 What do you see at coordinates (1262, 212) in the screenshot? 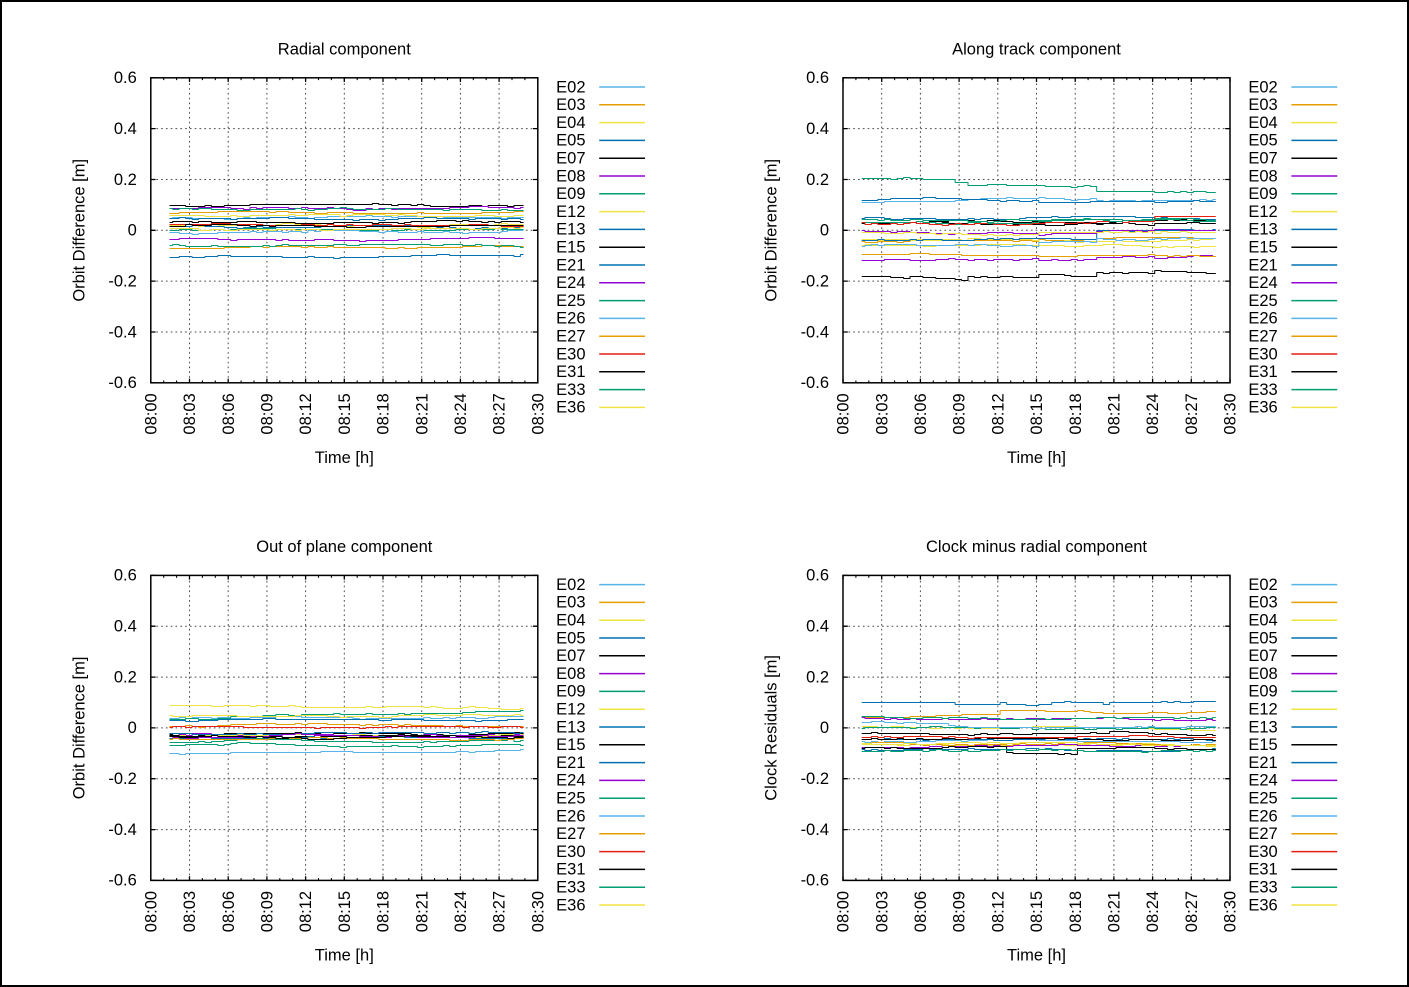
I see `svg-text: E12` at bounding box center [1262, 212].